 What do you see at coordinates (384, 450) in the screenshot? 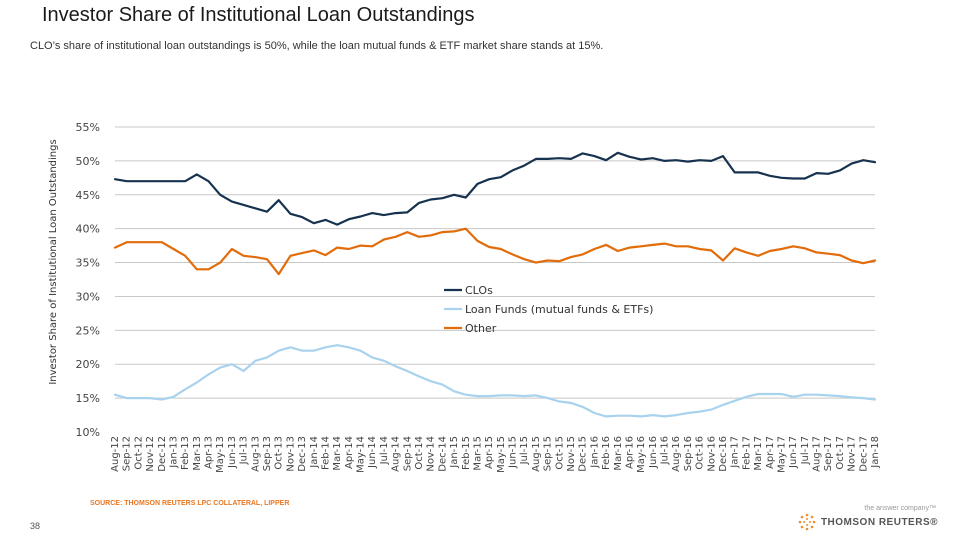
I see `x-tick-label: Jul-14` at bounding box center [384, 450].